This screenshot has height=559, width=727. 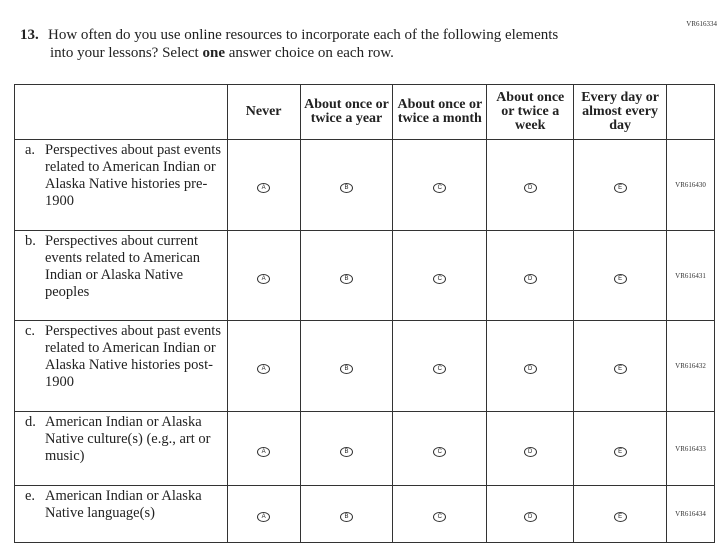 What do you see at coordinates (620, 112) in the screenshot?
I see `column-header: Every day or almost every day` at bounding box center [620, 112].